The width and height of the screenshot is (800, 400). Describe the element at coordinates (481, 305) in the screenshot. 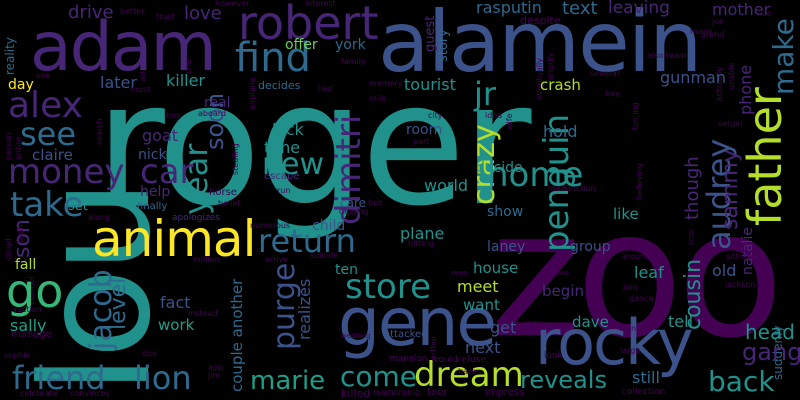

I see `word-want: want` at that location.